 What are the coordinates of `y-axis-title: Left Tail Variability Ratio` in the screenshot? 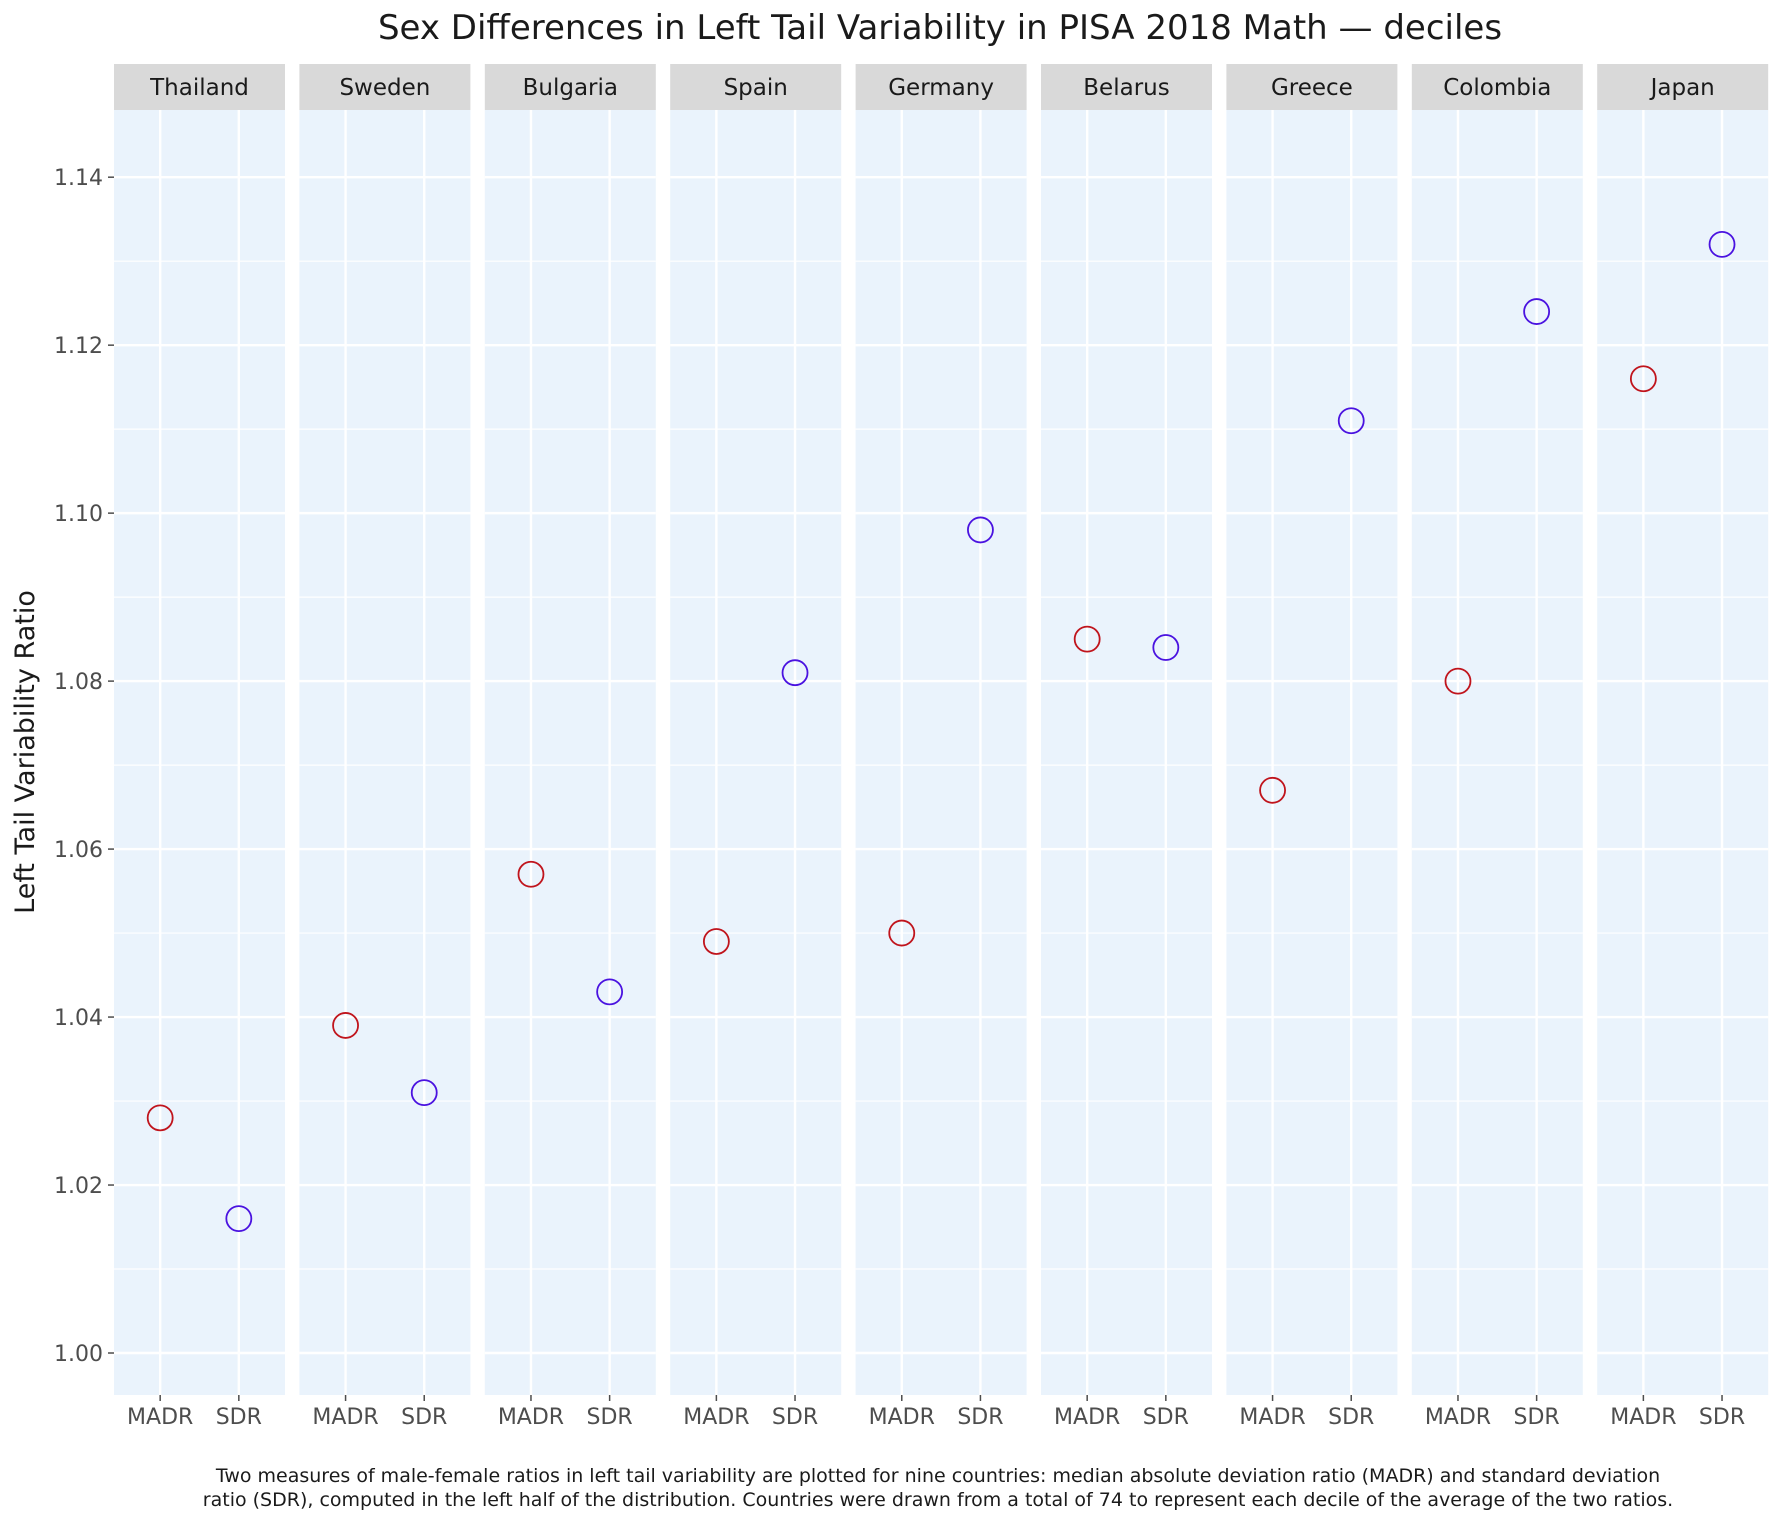 It's located at (25, 752).